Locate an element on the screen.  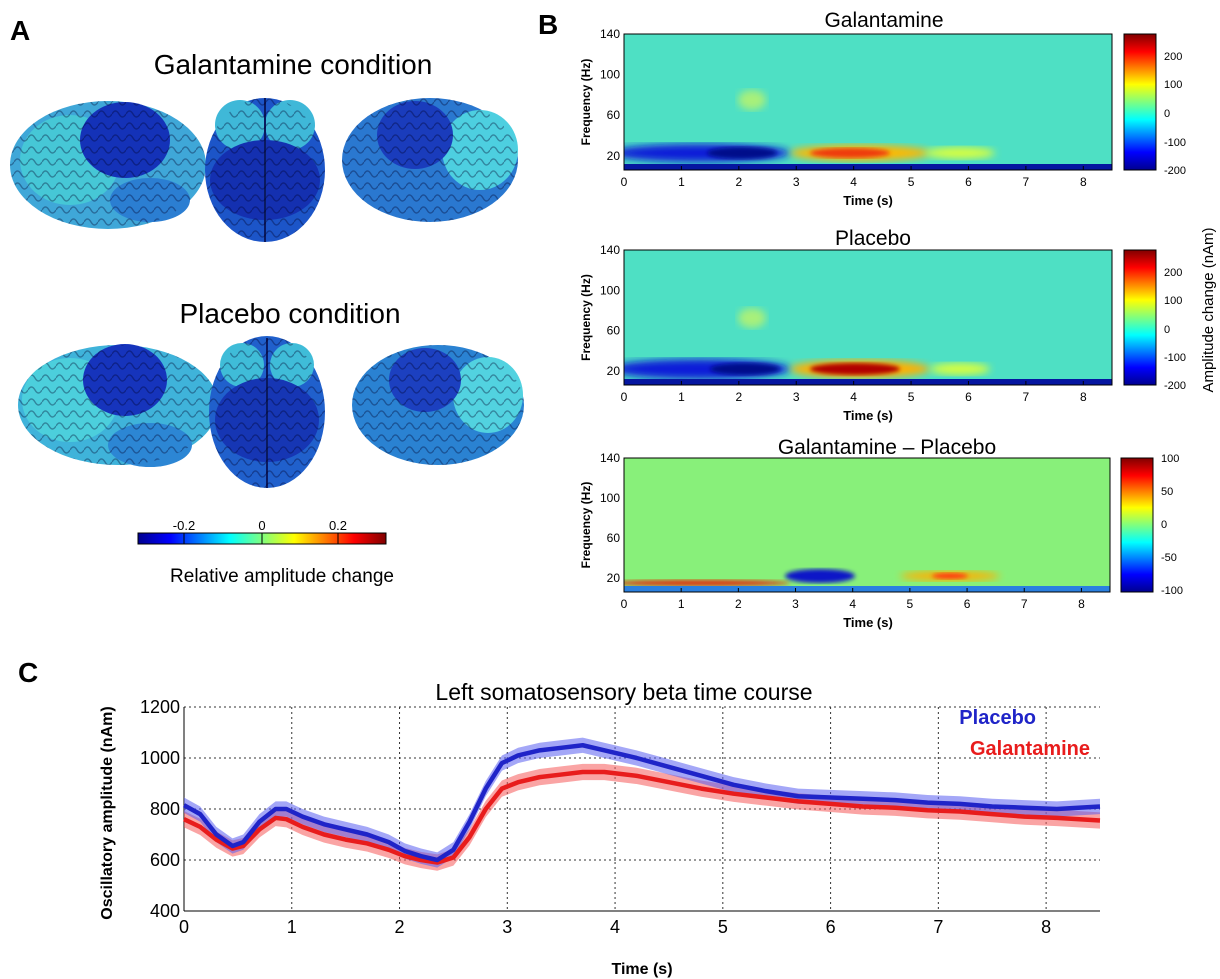
spec3-cbar-tick: -50 is located at coordinates (1169, 558).